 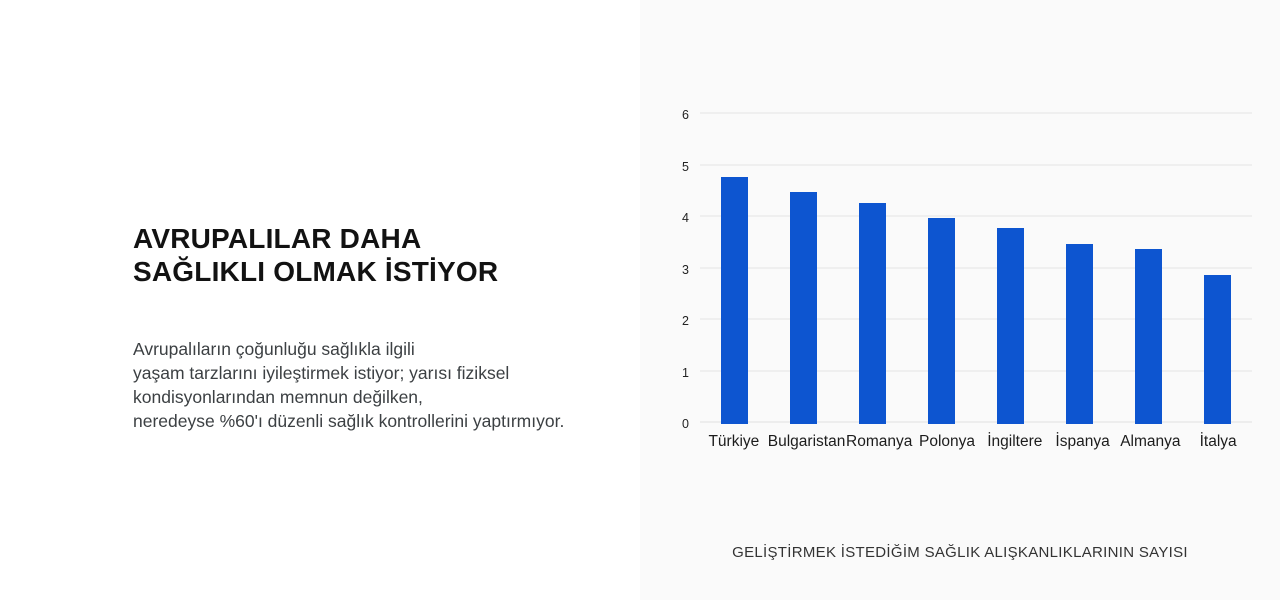 What do you see at coordinates (685, 424) in the screenshot?
I see `y-axis-tick-0: 0` at bounding box center [685, 424].